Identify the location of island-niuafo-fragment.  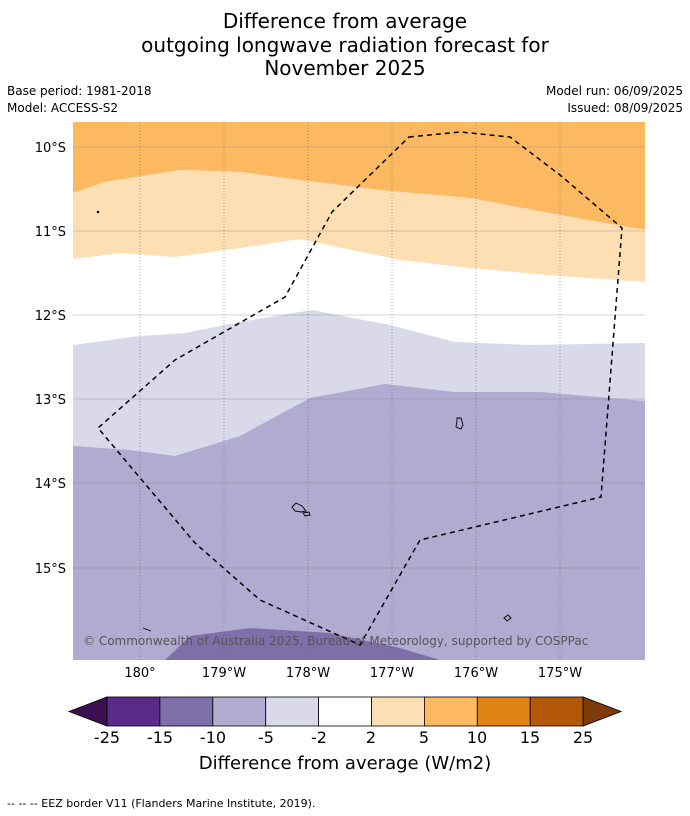
(147, 629).